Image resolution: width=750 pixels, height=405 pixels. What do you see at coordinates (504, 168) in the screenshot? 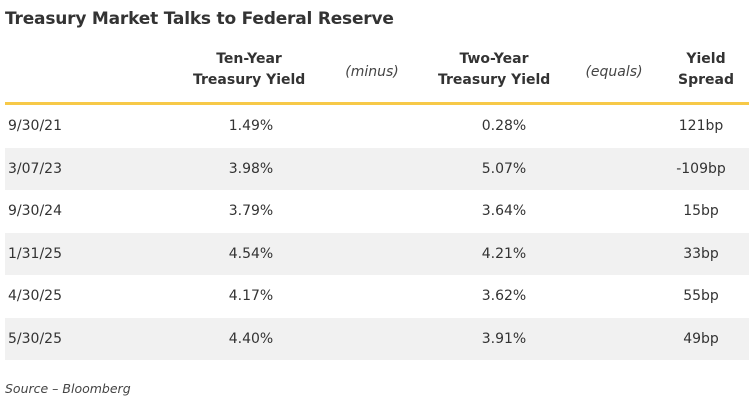
I see `two-year-cell: 5.07%` at bounding box center [504, 168].